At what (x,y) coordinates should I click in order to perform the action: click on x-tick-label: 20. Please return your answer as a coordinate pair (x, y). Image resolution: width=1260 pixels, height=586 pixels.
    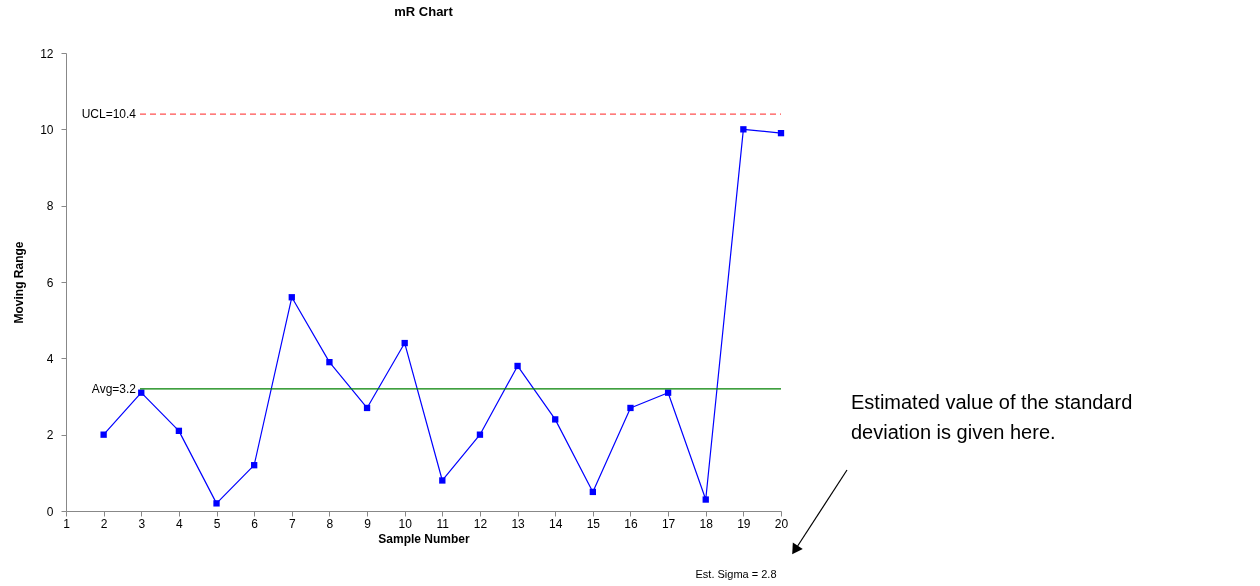
    Looking at the image, I should click on (781, 523).